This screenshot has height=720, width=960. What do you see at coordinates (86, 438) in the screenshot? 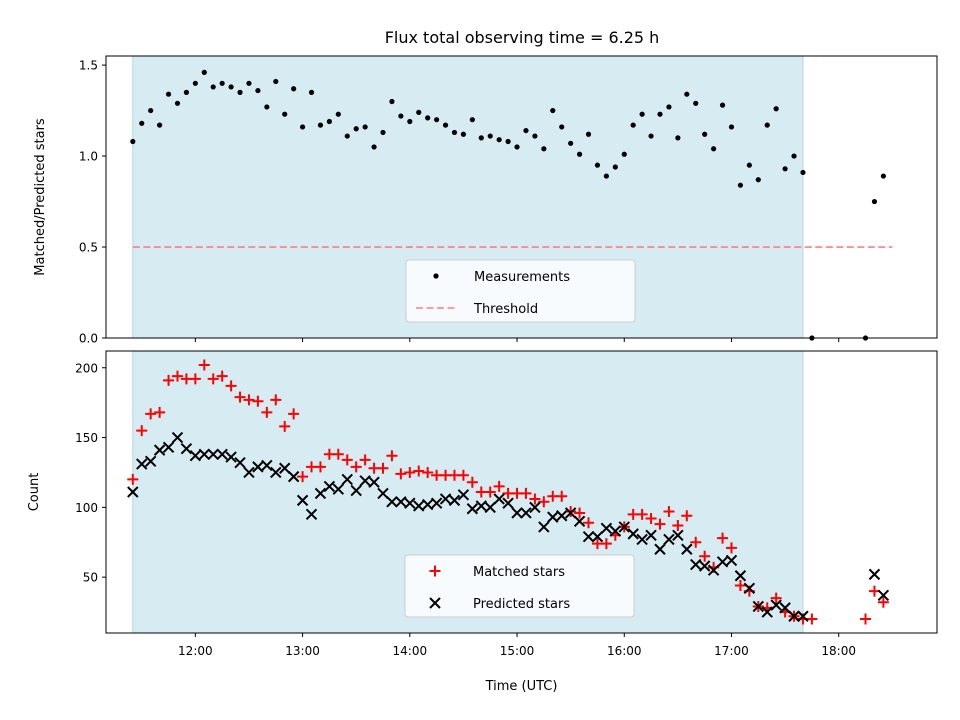
I see `y-tick-label: 150` at bounding box center [86, 438].